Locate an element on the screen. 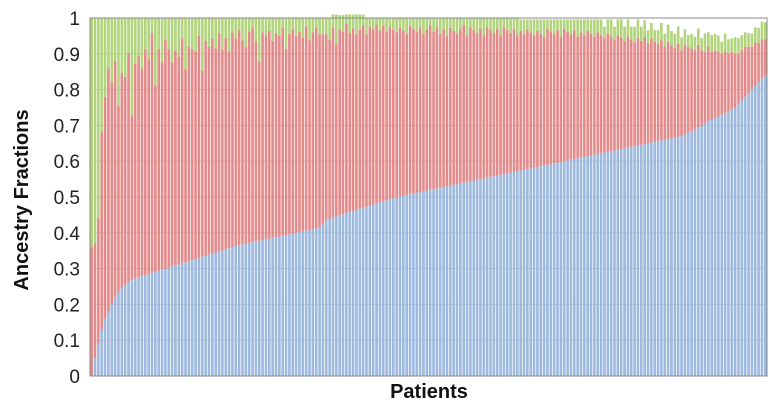 This screenshot has width=769, height=402. y-tick-label: 0.3 is located at coordinates (67, 270).